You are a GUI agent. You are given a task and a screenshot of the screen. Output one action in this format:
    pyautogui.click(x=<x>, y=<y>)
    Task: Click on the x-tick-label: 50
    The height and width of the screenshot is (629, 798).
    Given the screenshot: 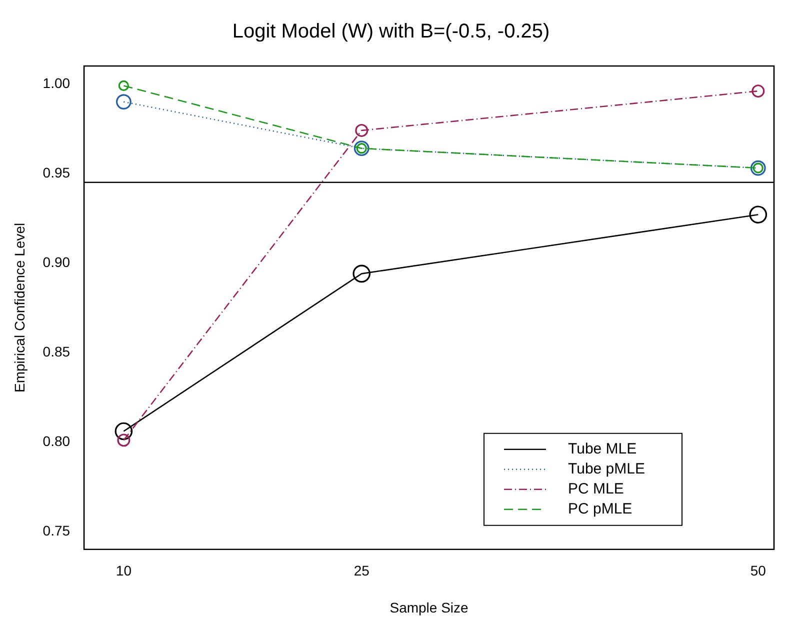 What is the action you would take?
    pyautogui.click(x=758, y=570)
    